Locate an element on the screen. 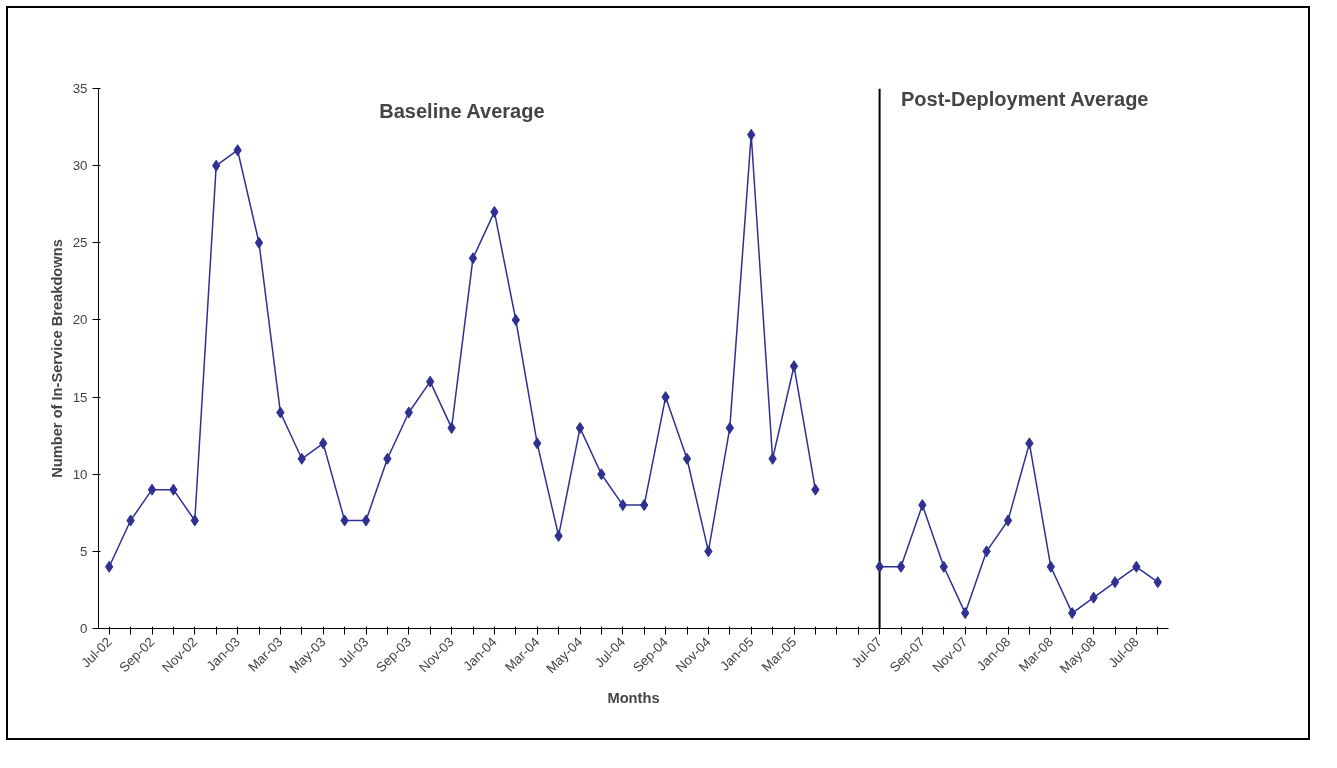  y-tick-label: 5 is located at coordinates (84, 551).